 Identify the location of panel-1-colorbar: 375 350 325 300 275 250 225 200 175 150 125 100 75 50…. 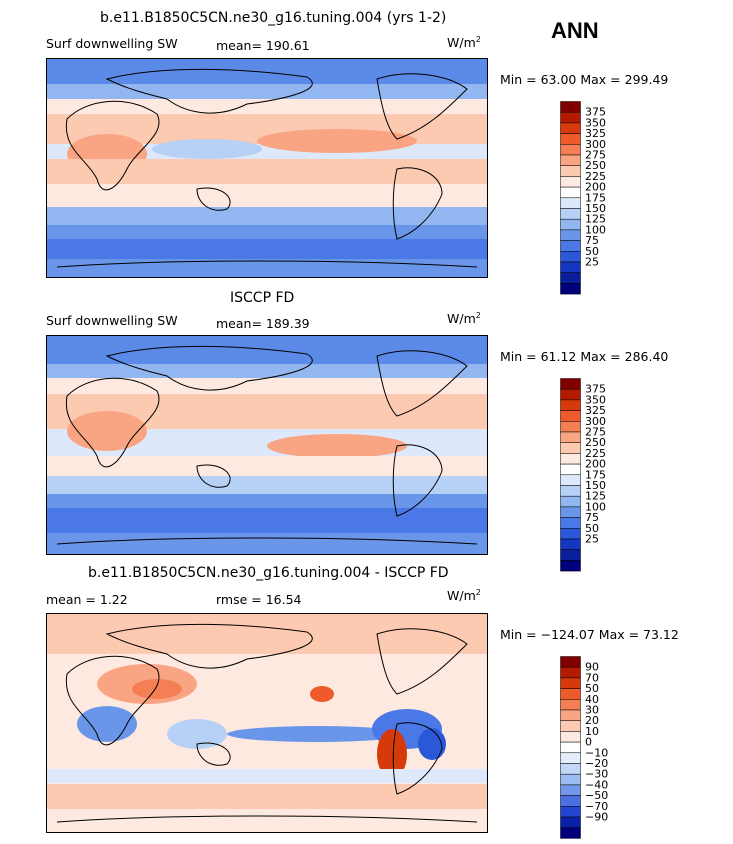
(595, 200).